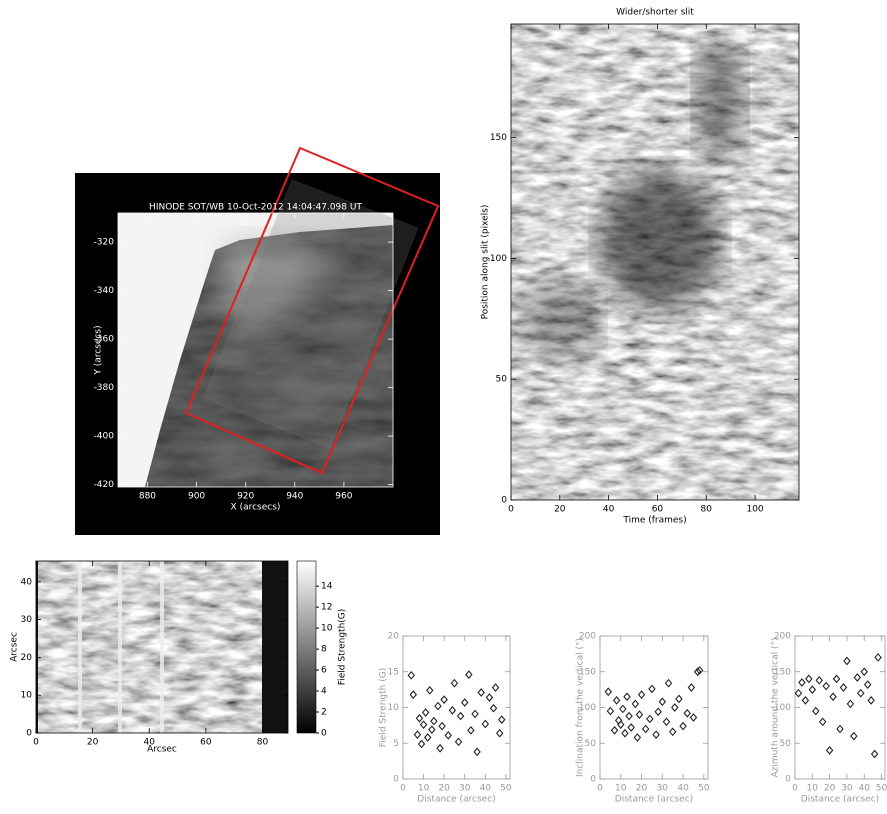 The width and height of the screenshot is (887, 814). What do you see at coordinates (327, 629) in the screenshot?
I see `colorbar-tick-label: 10` at bounding box center [327, 629].